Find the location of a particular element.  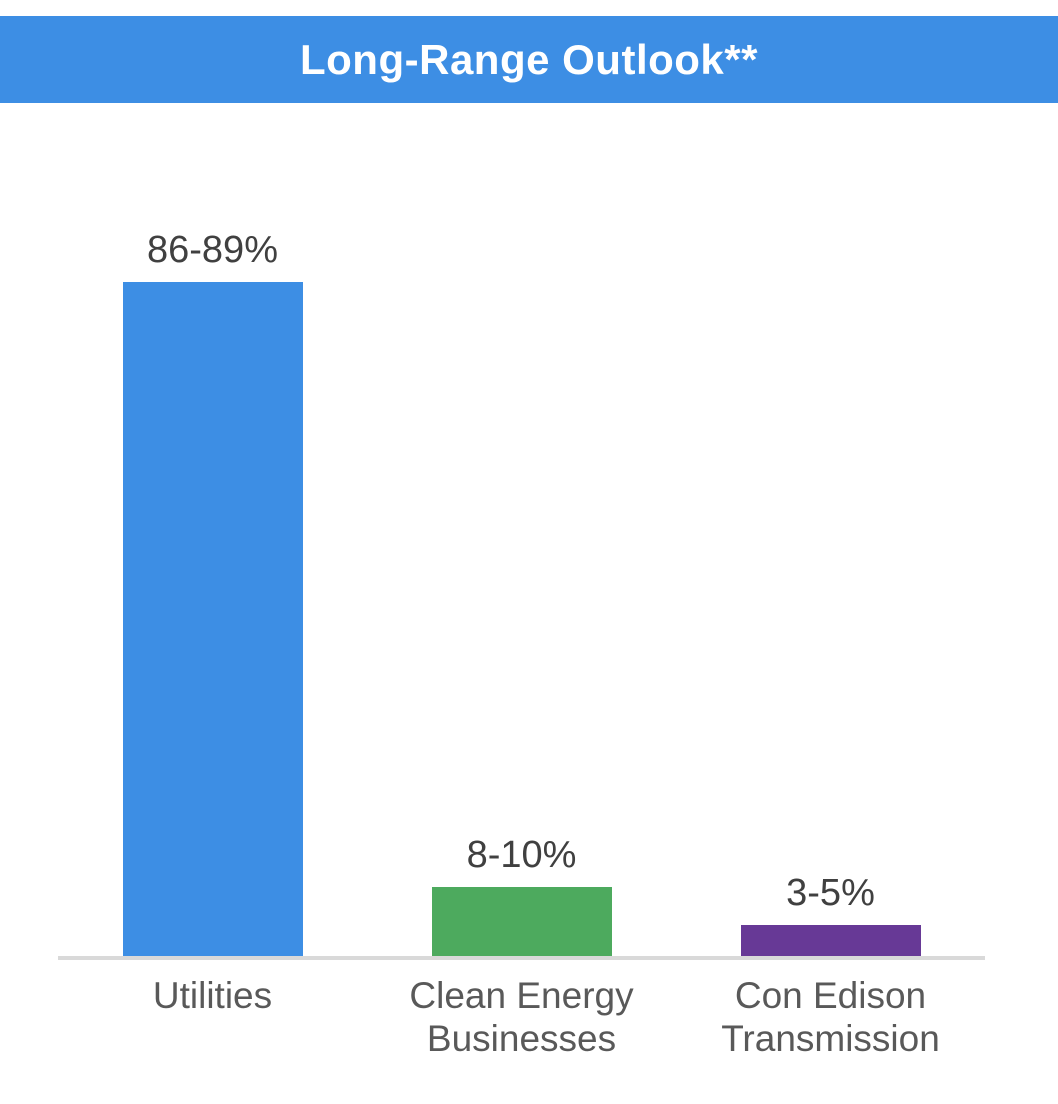

chart-title-banner: Long-Range Outlook** is located at coordinates (529, 59).